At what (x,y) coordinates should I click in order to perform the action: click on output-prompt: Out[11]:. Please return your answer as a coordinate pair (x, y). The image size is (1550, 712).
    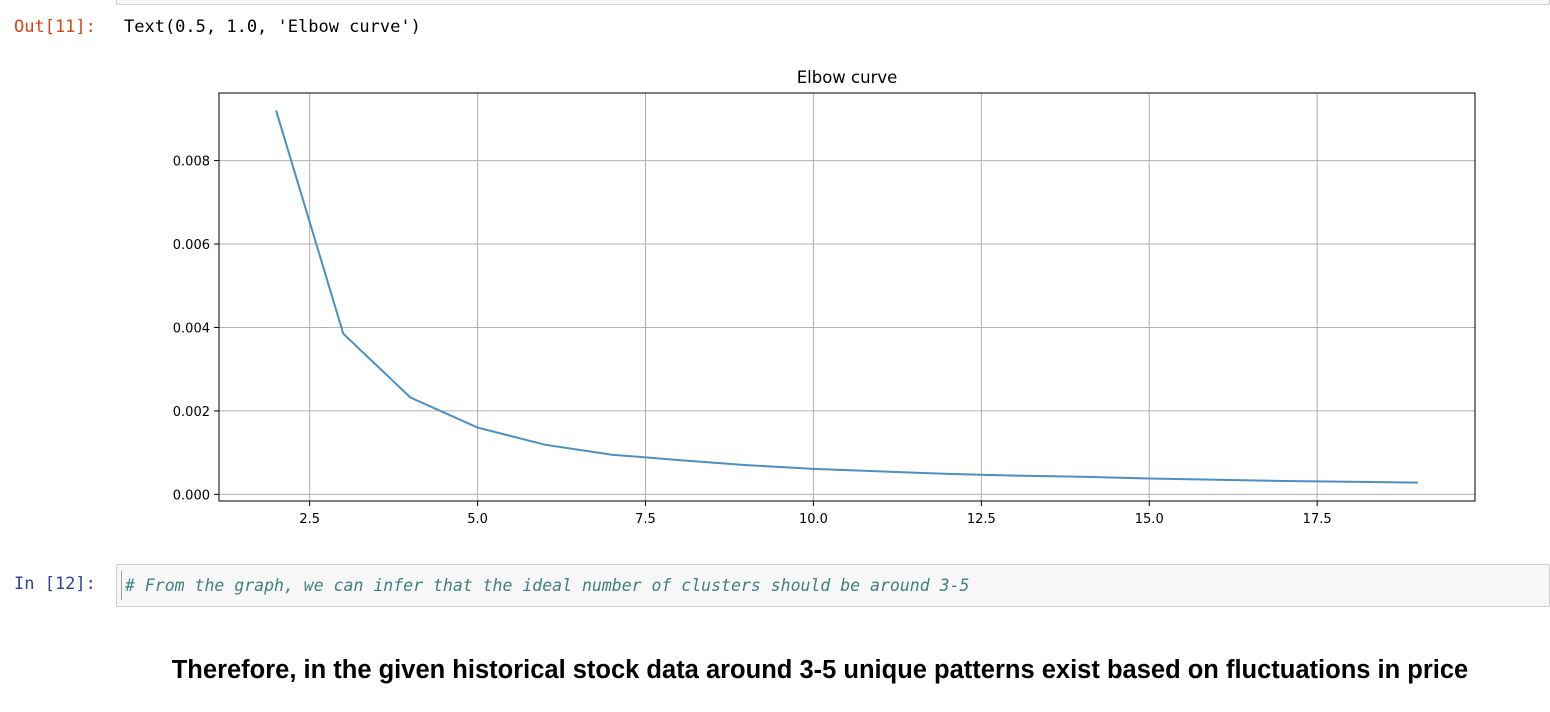
    Looking at the image, I should click on (55, 27).